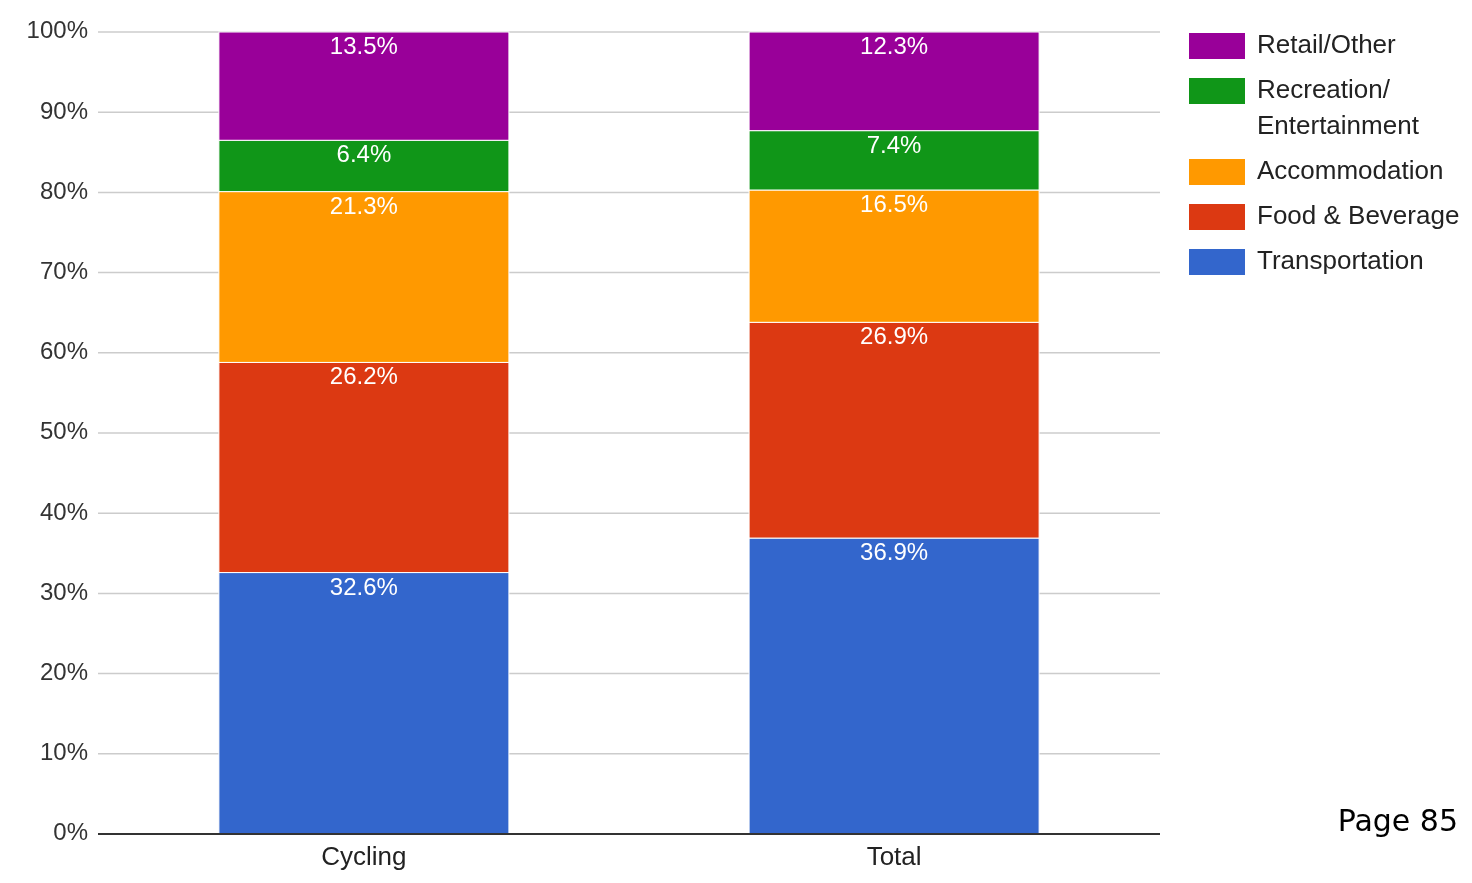 The width and height of the screenshot is (1472, 883). What do you see at coordinates (1340, 259) in the screenshot?
I see `legend-label: Transportation` at bounding box center [1340, 259].